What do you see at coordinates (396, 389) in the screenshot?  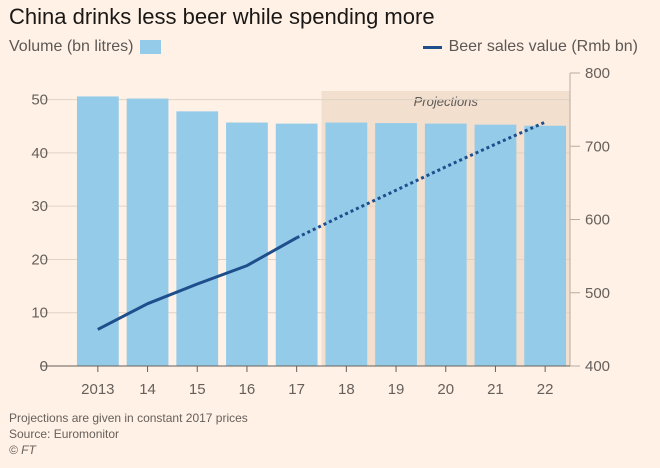 I see `x-axis-tick-label: 19` at bounding box center [396, 389].